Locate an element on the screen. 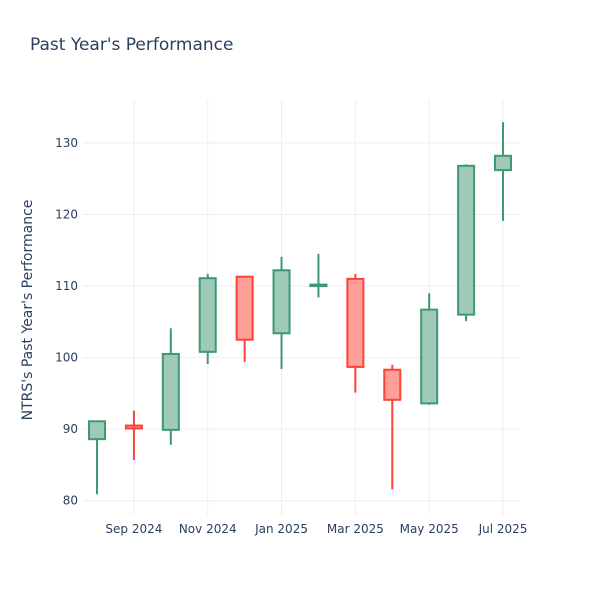 The image size is (600, 600). y-tick-label: 130 is located at coordinates (66, 143).